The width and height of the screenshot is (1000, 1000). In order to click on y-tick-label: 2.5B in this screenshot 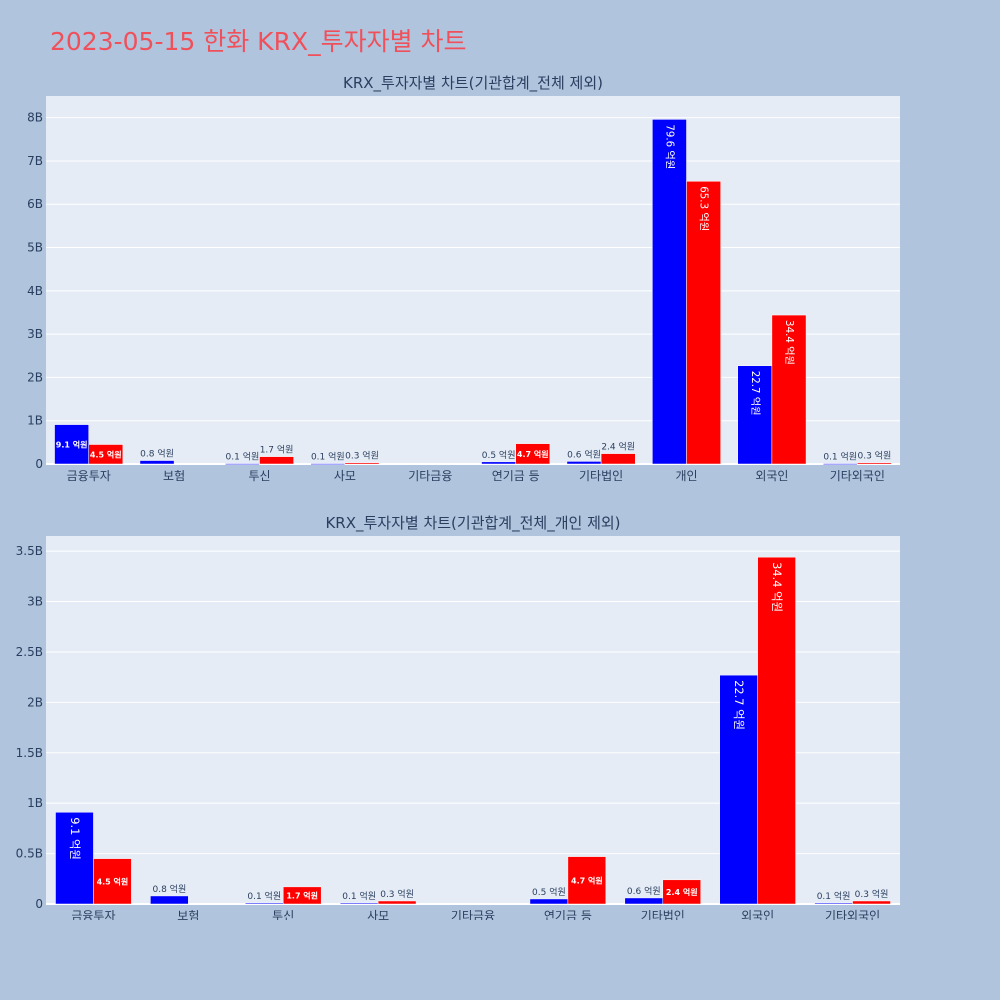, I will do `click(29, 652)`.